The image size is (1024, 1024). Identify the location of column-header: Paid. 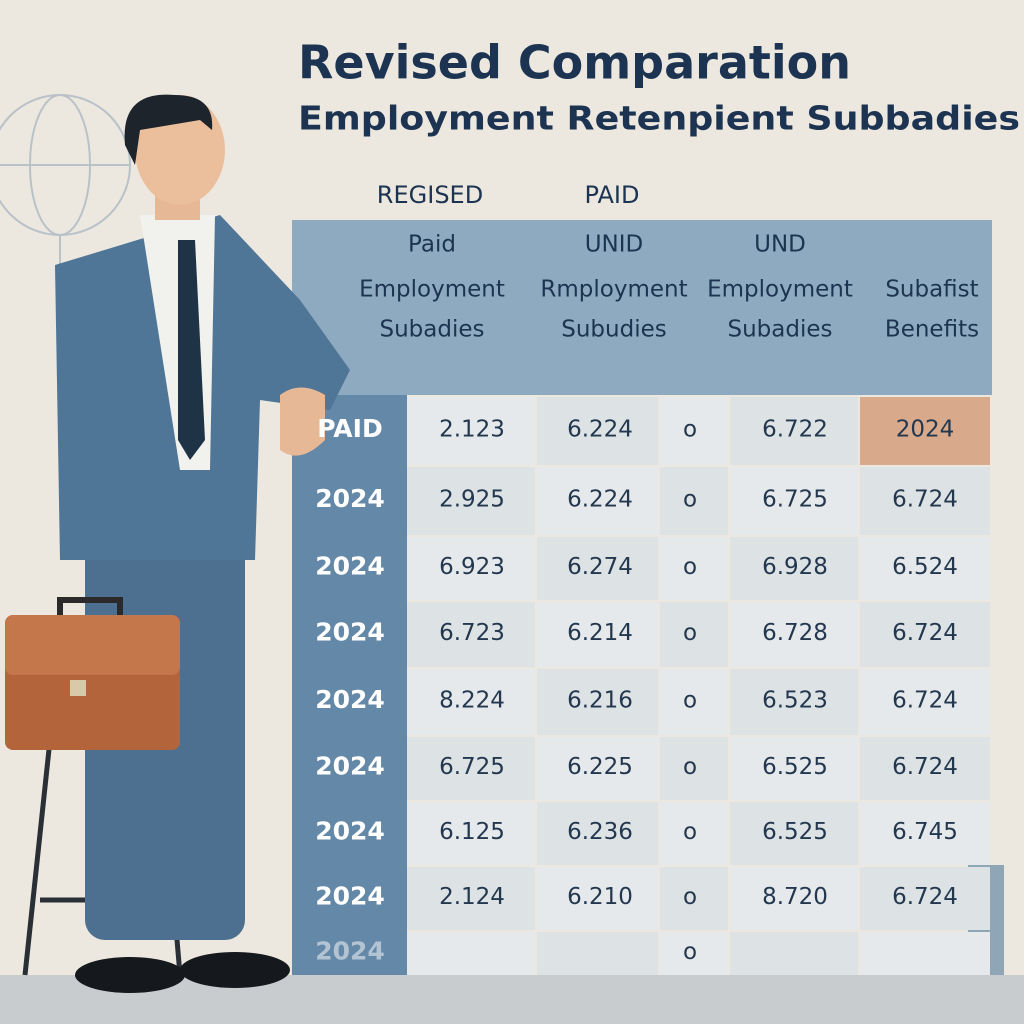
(432, 245).